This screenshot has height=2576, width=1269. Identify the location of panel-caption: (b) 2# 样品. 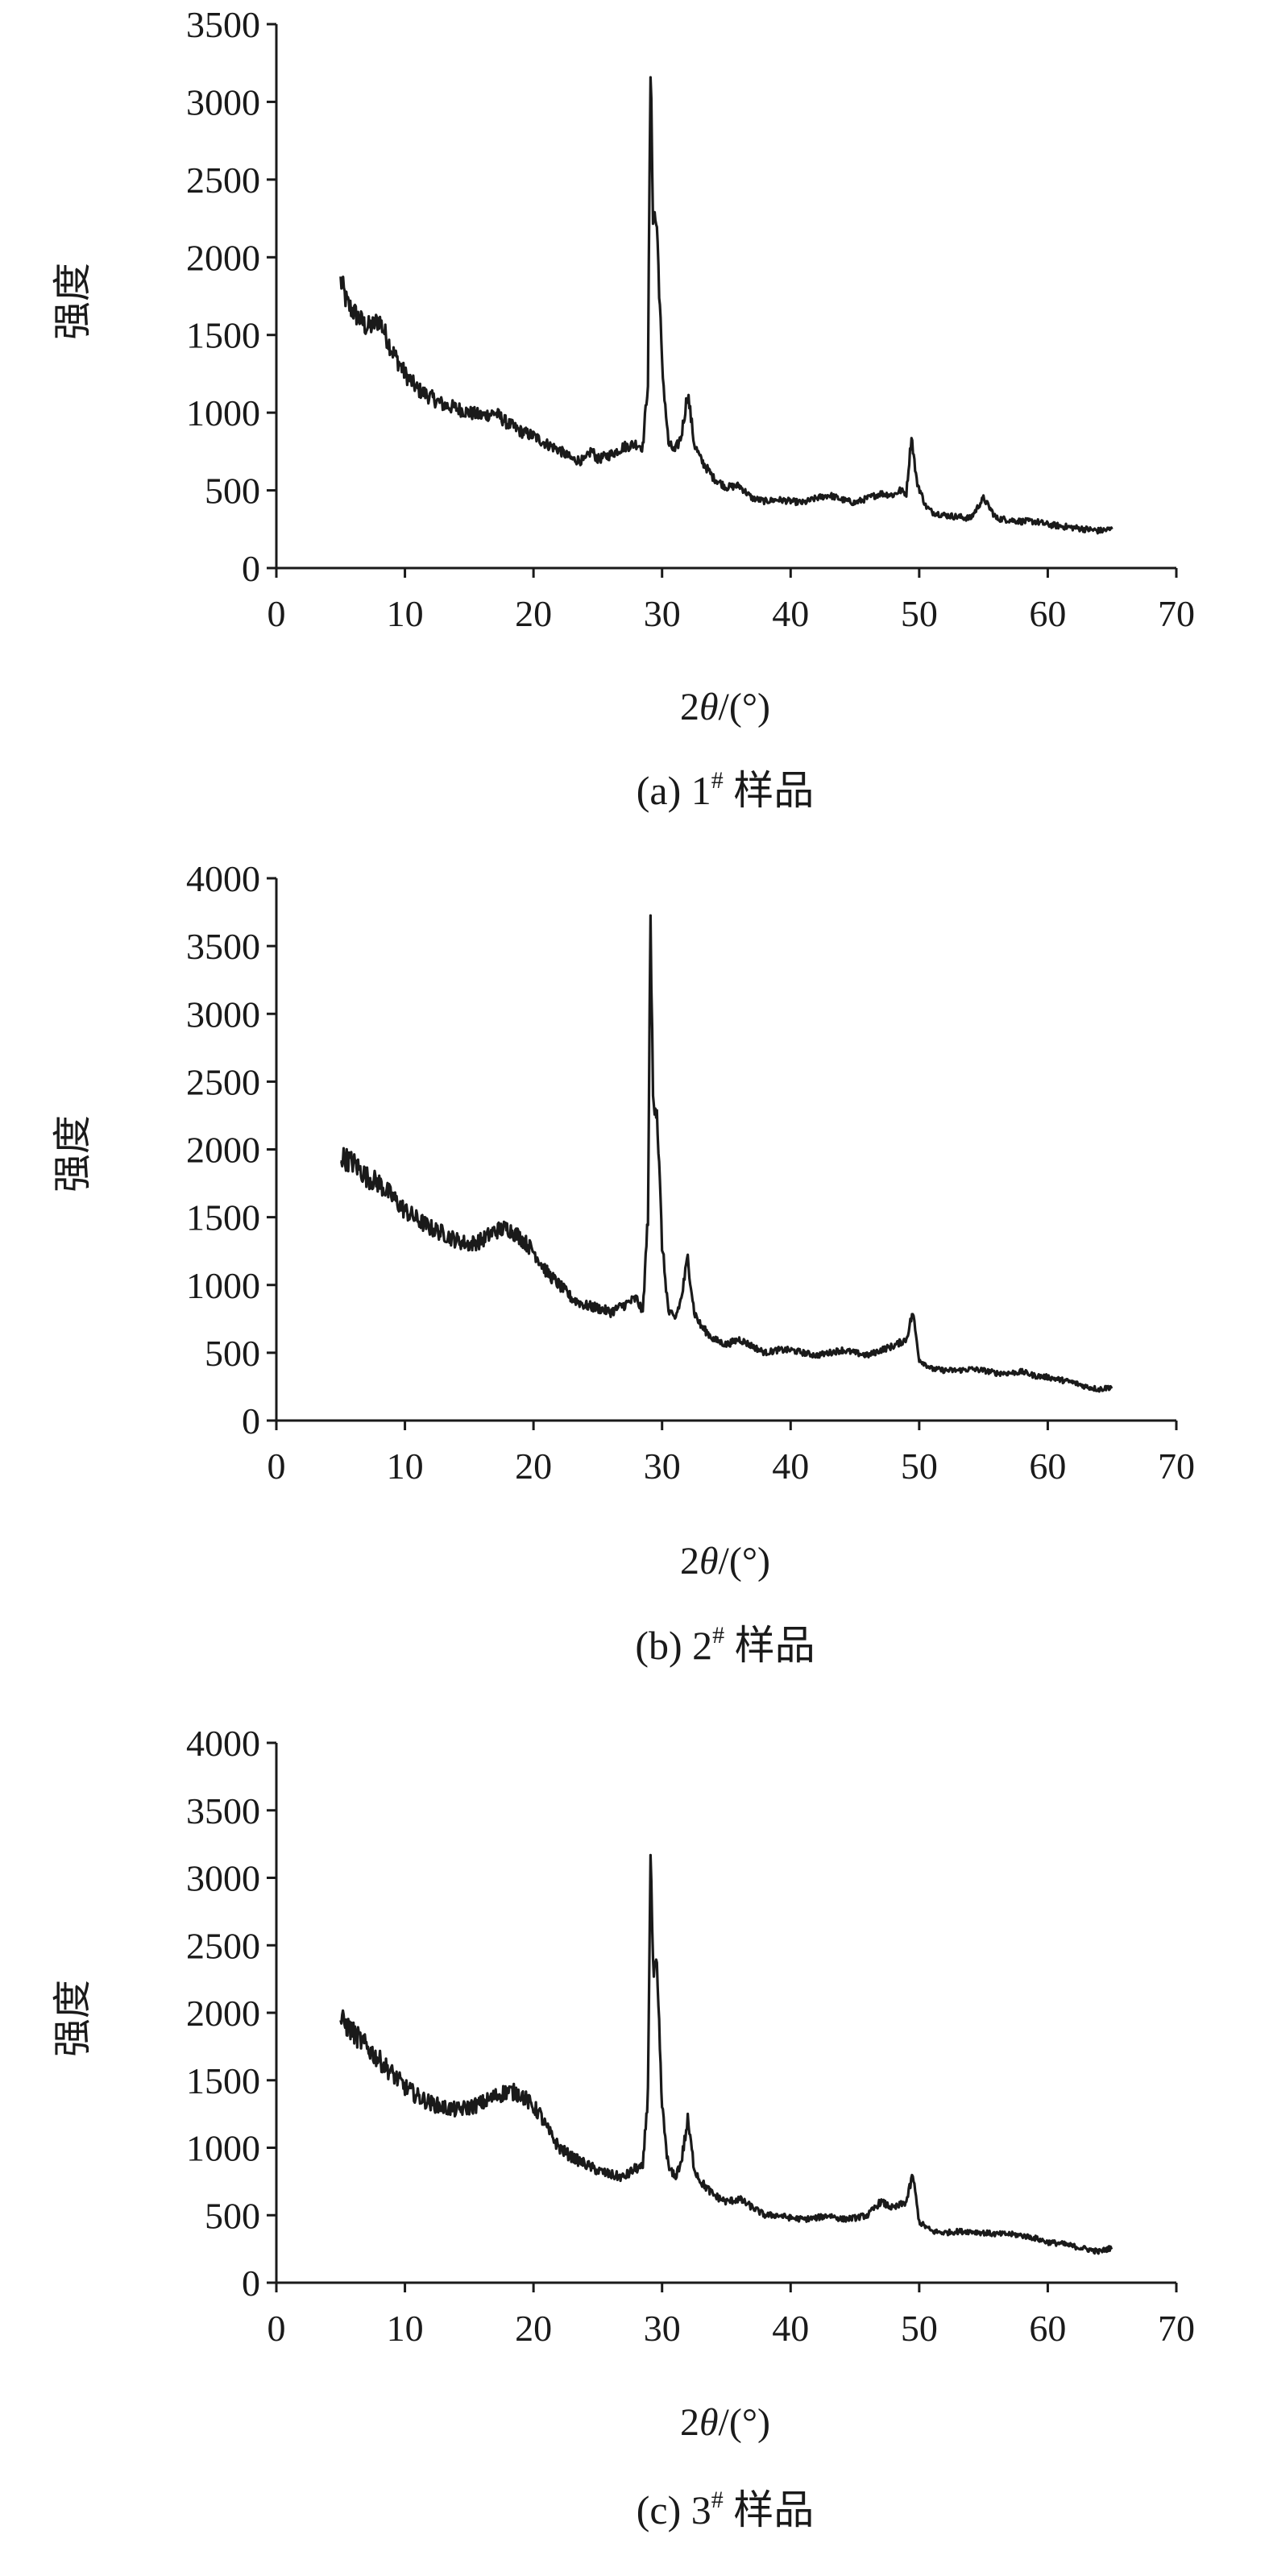
(725, 1645).